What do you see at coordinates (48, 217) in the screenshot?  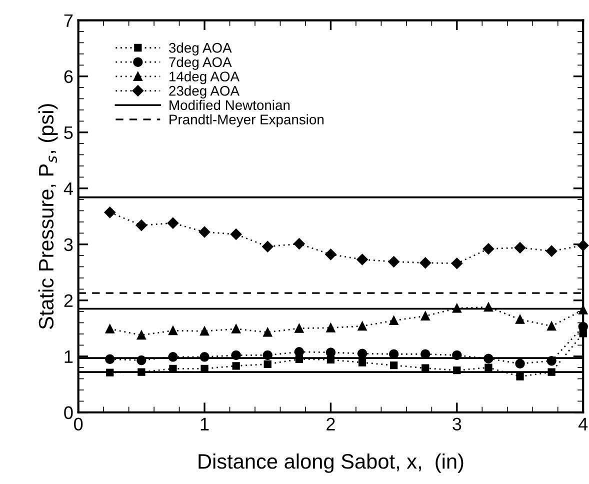 I see `y-axis-title: Static Pressure, P$_{s}$, (psi)` at bounding box center [48, 217].